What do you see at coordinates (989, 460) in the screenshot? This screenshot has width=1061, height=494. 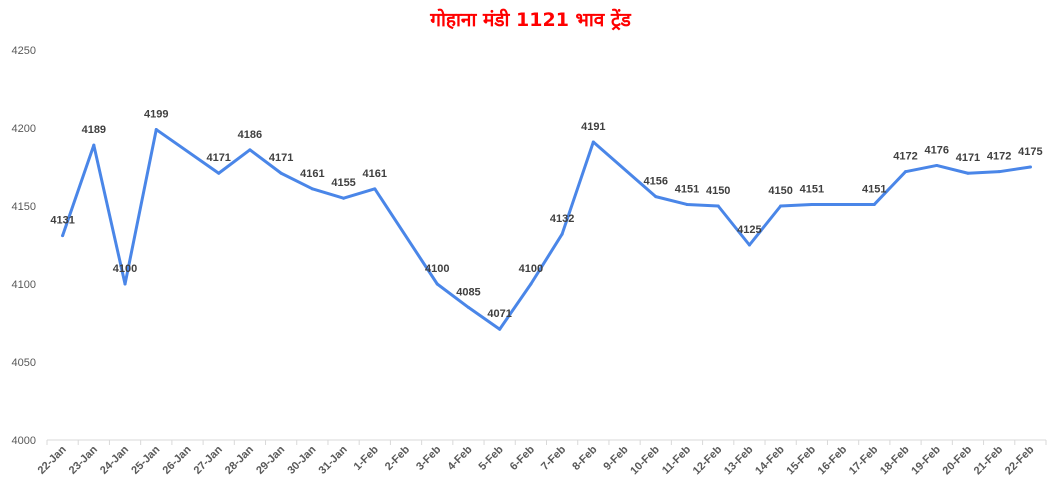 I see `x-tick-label: 21-Feb` at bounding box center [989, 460].